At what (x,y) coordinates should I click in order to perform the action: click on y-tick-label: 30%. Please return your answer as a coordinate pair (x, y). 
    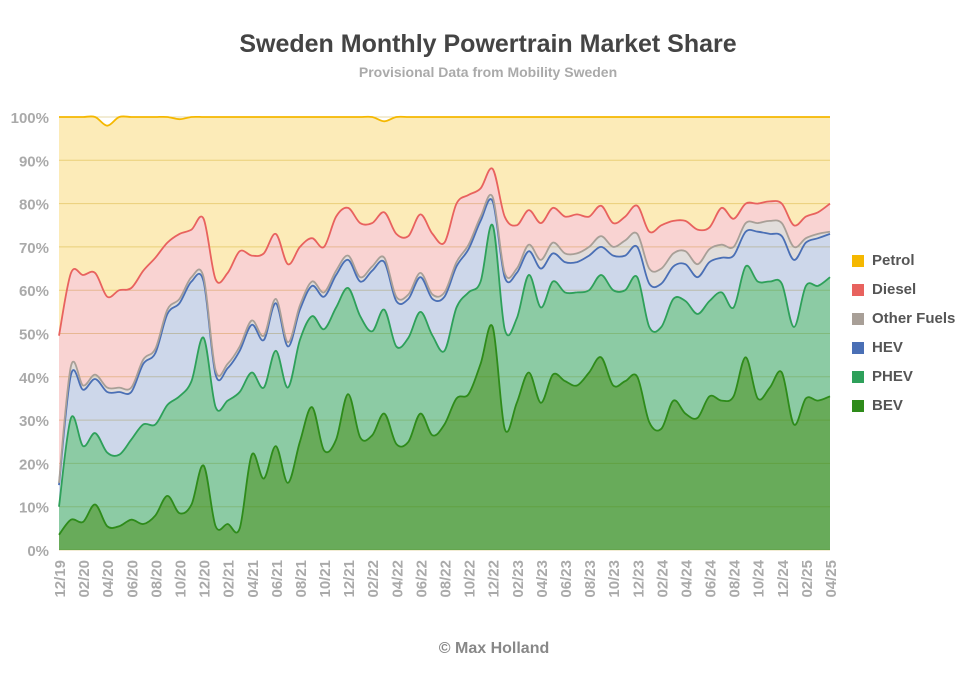
    Looking at the image, I should click on (34, 421).